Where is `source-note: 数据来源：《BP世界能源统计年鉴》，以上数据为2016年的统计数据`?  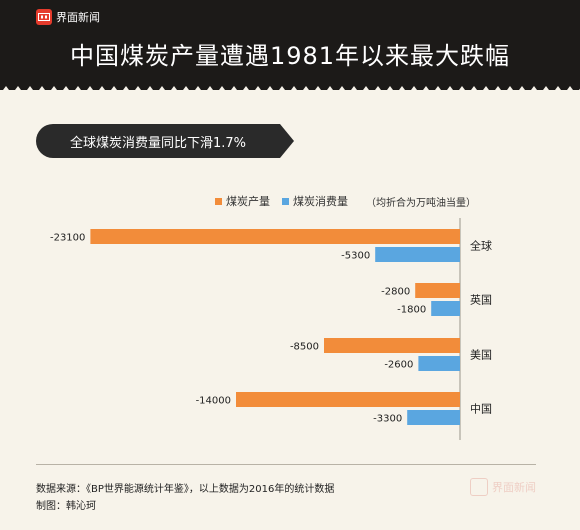 source-note: 数据来源：《BP世界能源统计年鉴》，以上数据为2016年的统计数据 is located at coordinates (185, 489).